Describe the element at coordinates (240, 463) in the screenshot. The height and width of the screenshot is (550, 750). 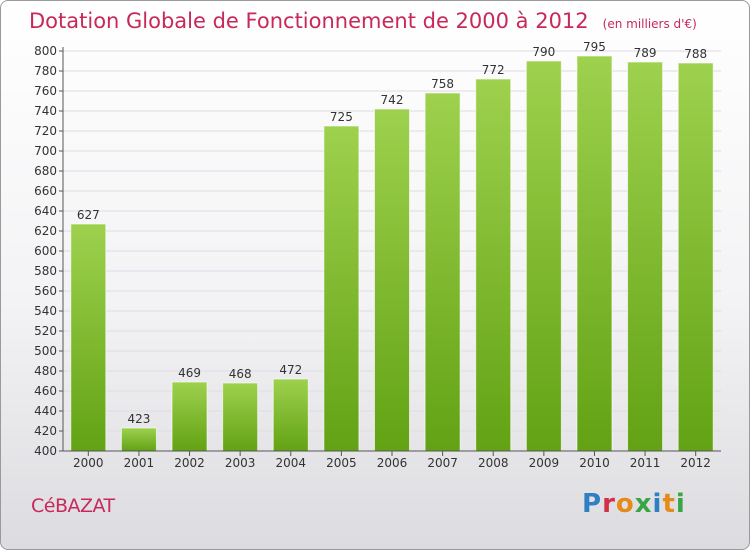
I see `x-tick-label: 2003` at that location.